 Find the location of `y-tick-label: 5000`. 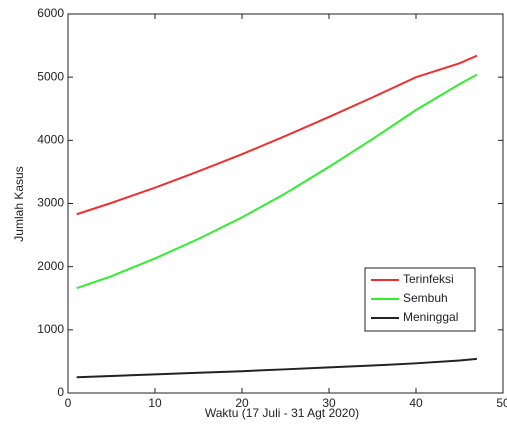

y-tick-label: 5000 is located at coordinates (50, 76).